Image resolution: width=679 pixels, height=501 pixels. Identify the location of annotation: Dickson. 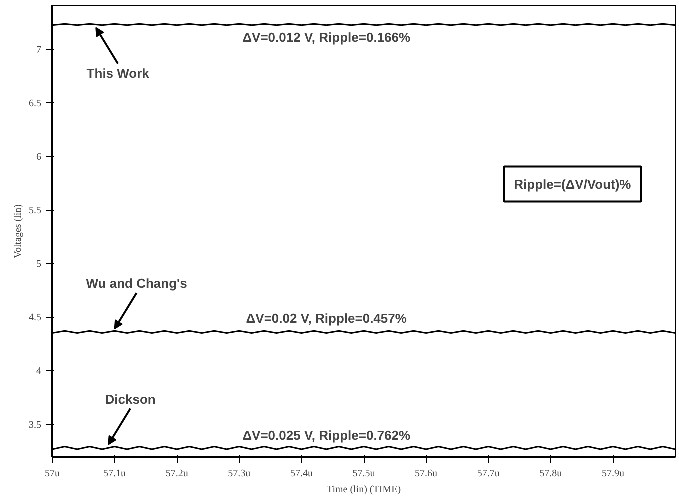
(130, 399).